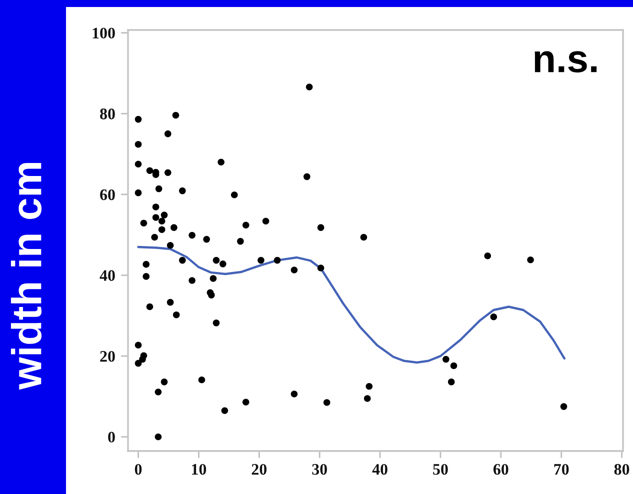 The height and width of the screenshot is (494, 633). What do you see at coordinates (107, 194) in the screenshot?
I see `y-tick-label: 60` at bounding box center [107, 194].